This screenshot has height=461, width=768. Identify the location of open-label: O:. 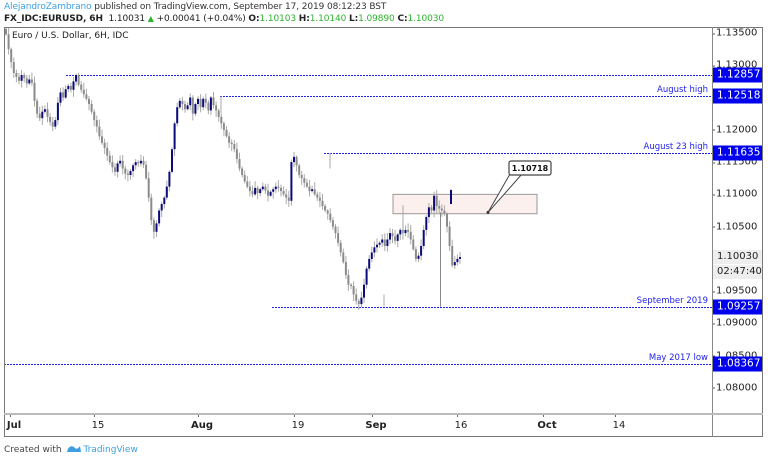
(254, 19).